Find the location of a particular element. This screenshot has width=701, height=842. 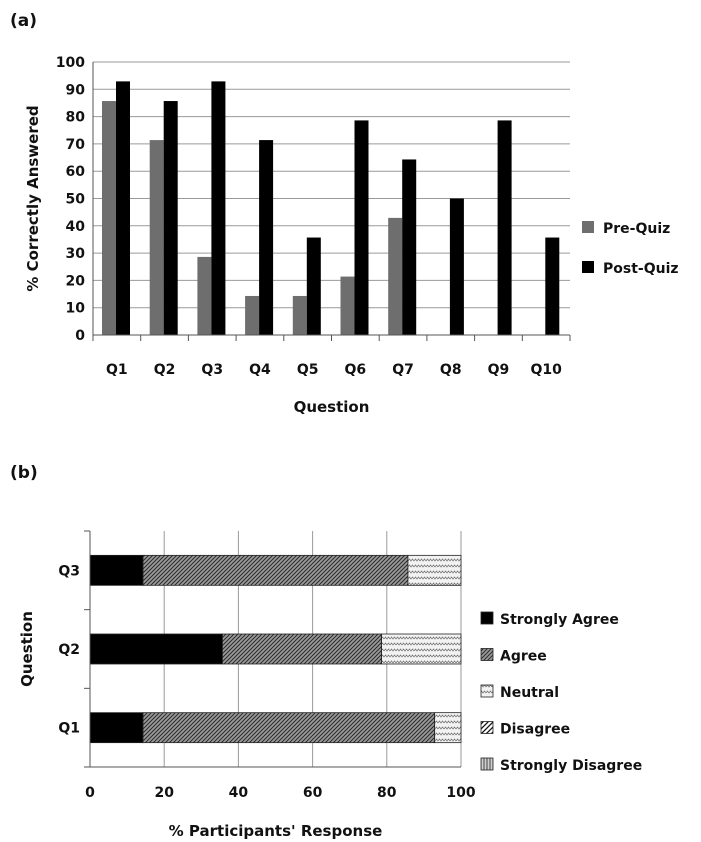

chart-b-y-axis-label: Question is located at coordinates (27, 649).